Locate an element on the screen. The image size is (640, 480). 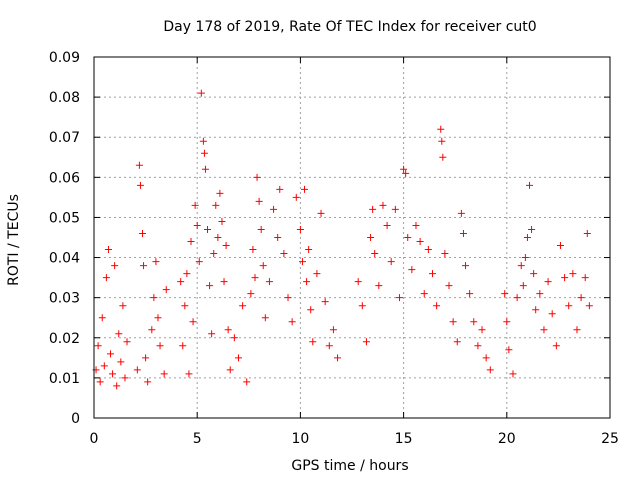
y-tick-label: 0.08 is located at coordinates (64, 98).